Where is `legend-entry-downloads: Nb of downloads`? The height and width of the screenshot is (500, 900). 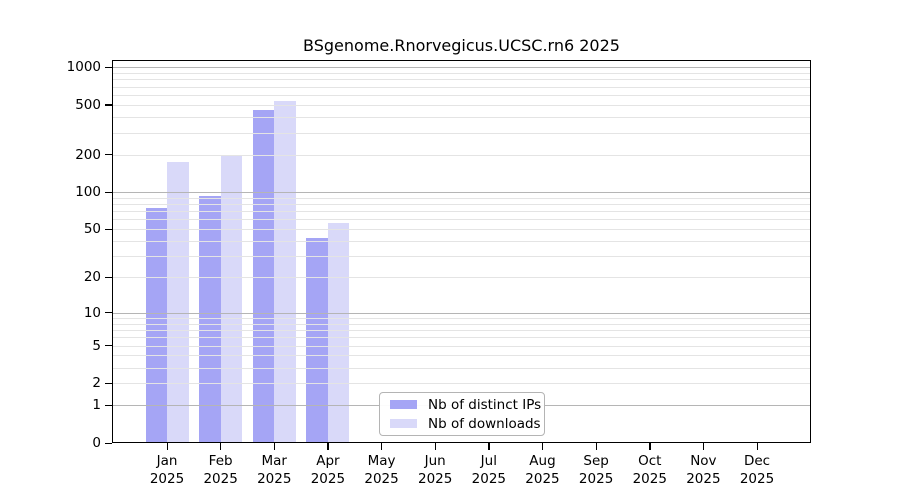
legend-entry-downloads: Nb of downloads is located at coordinates (467, 424).